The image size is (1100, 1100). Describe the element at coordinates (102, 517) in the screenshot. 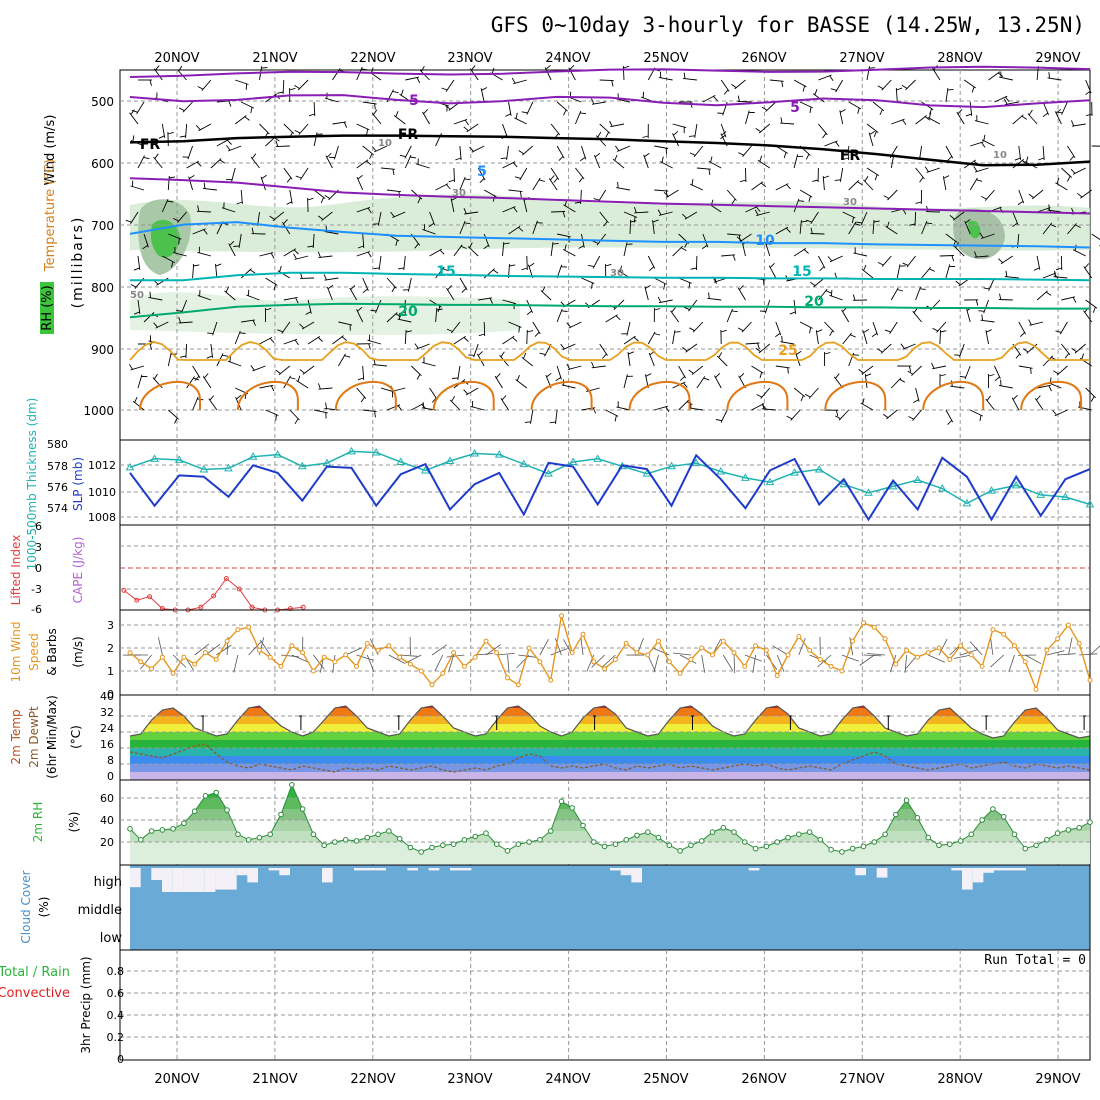

I see `slp-tick: 1008` at that location.